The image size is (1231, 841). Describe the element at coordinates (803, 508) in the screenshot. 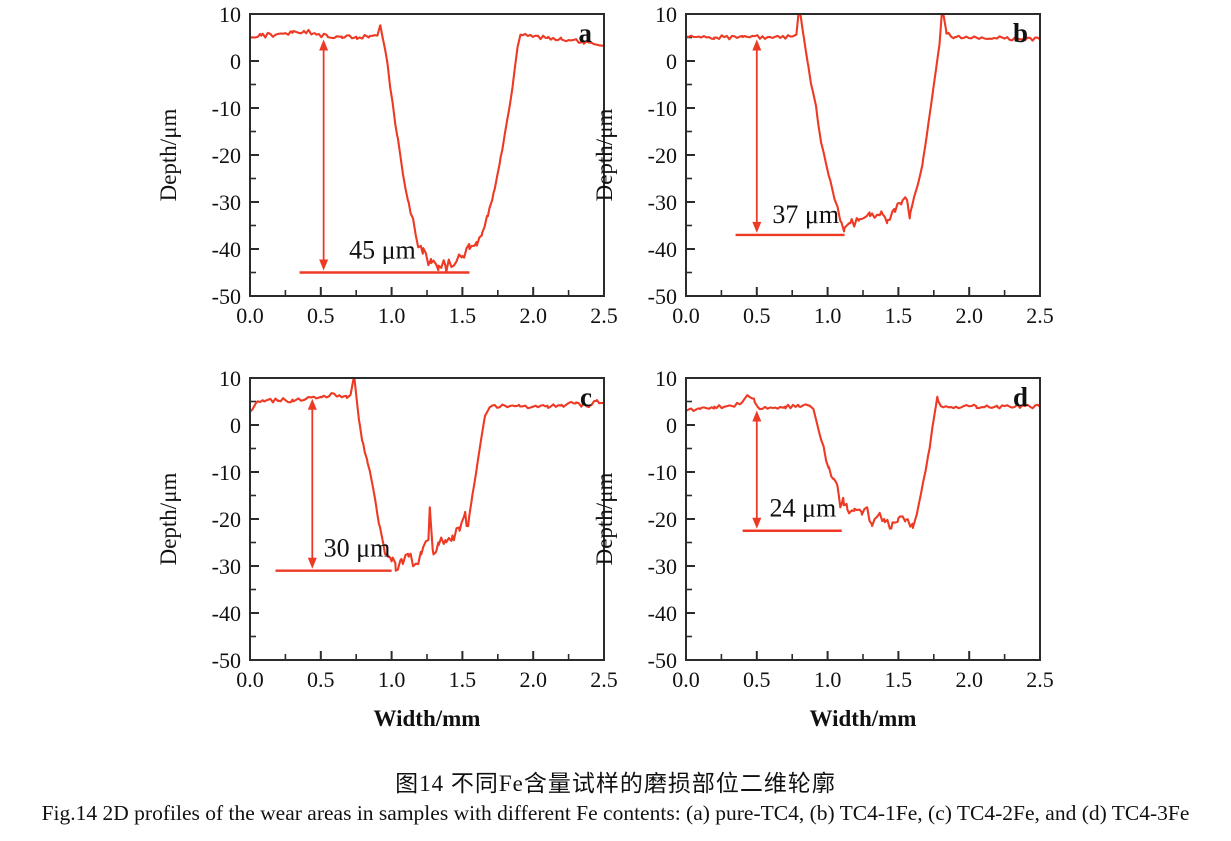

I see `depth-annotation-label: 24 μm` at that location.